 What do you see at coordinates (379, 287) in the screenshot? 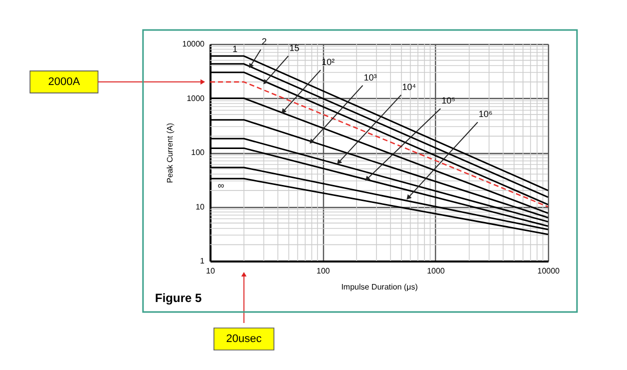
I see `x-axis-title: Impulse Duration (μs)` at bounding box center [379, 287].